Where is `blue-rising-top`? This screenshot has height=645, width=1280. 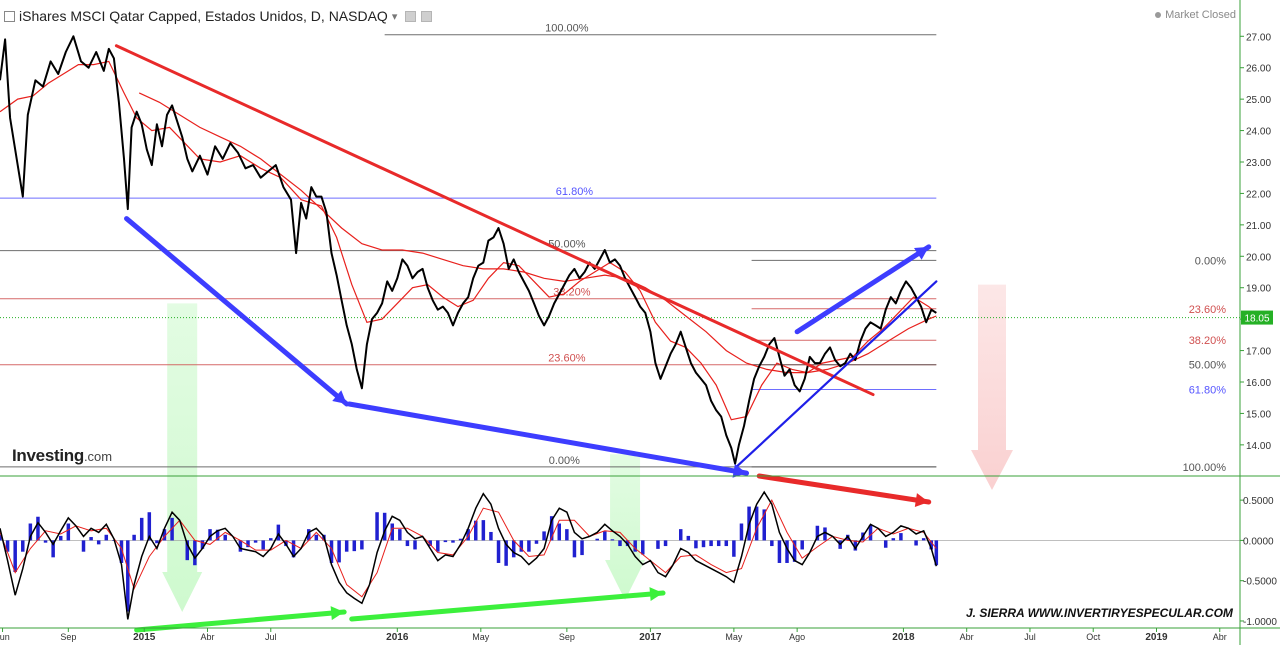
blue-rising-top is located at coordinates (863, 289).